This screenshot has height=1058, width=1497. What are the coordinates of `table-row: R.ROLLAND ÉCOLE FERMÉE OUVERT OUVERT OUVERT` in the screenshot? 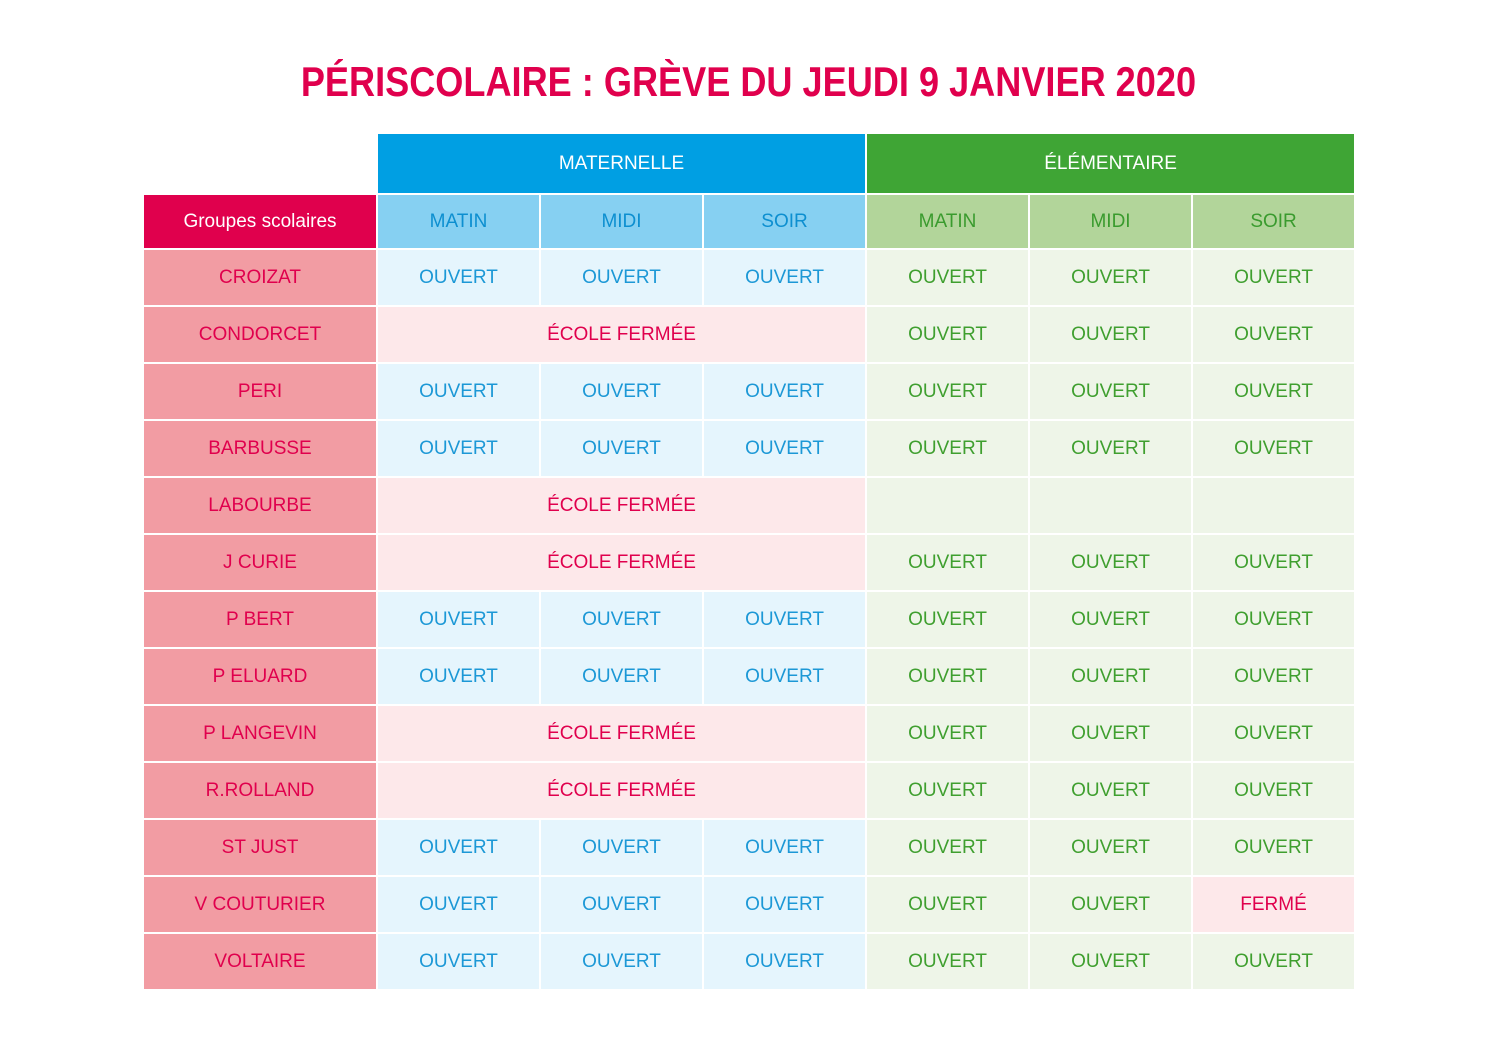 It's located at (749, 790).